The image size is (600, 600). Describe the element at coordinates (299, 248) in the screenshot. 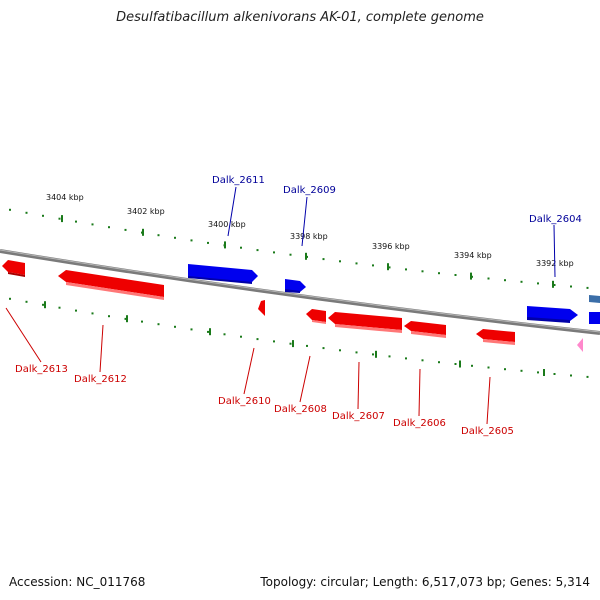

I see `forward-tick-track` at that location.